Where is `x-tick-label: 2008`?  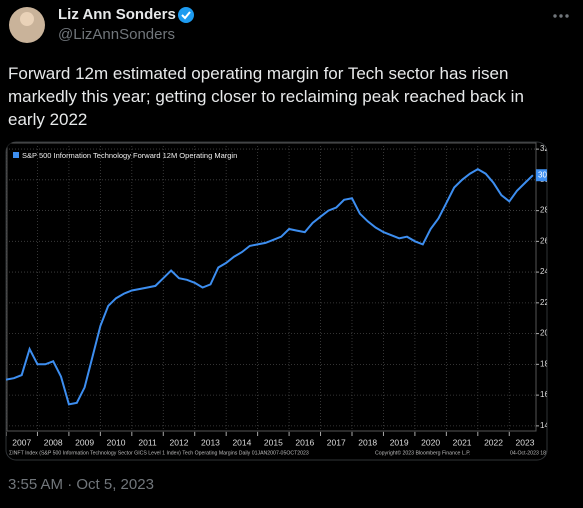
x-tick-label: 2008 is located at coordinates (53, 442).